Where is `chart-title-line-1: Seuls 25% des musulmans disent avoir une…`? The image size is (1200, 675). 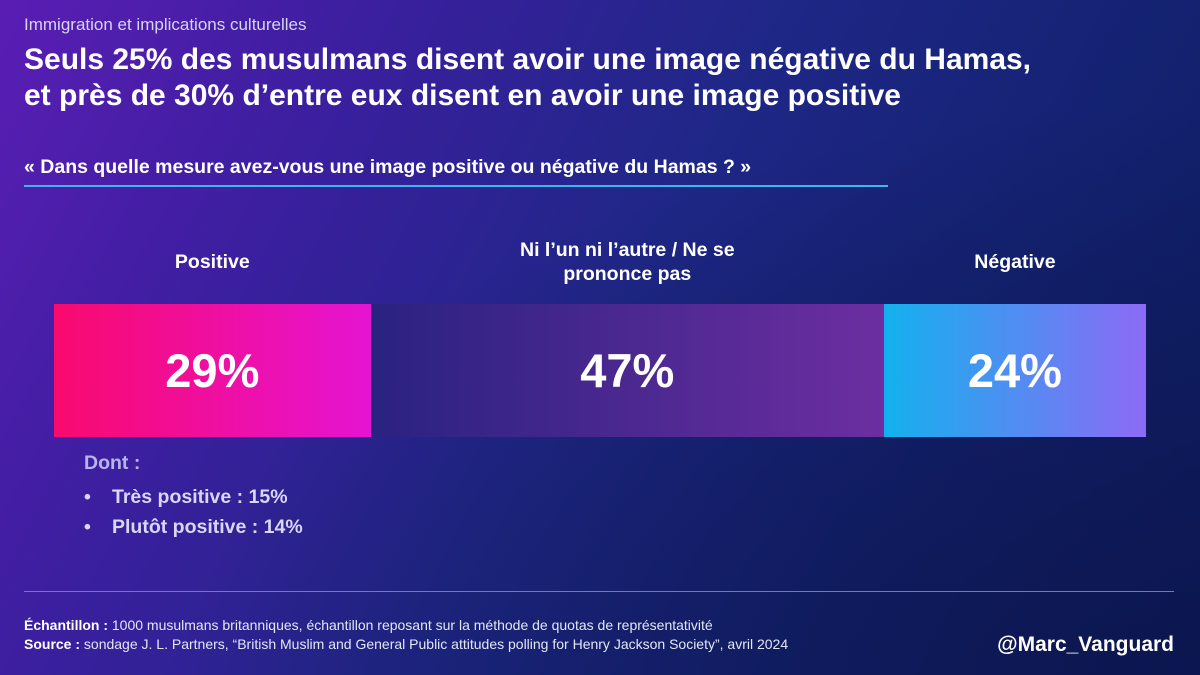
chart-title-line-1: Seuls 25% des musulmans disent avoir une… is located at coordinates (528, 59).